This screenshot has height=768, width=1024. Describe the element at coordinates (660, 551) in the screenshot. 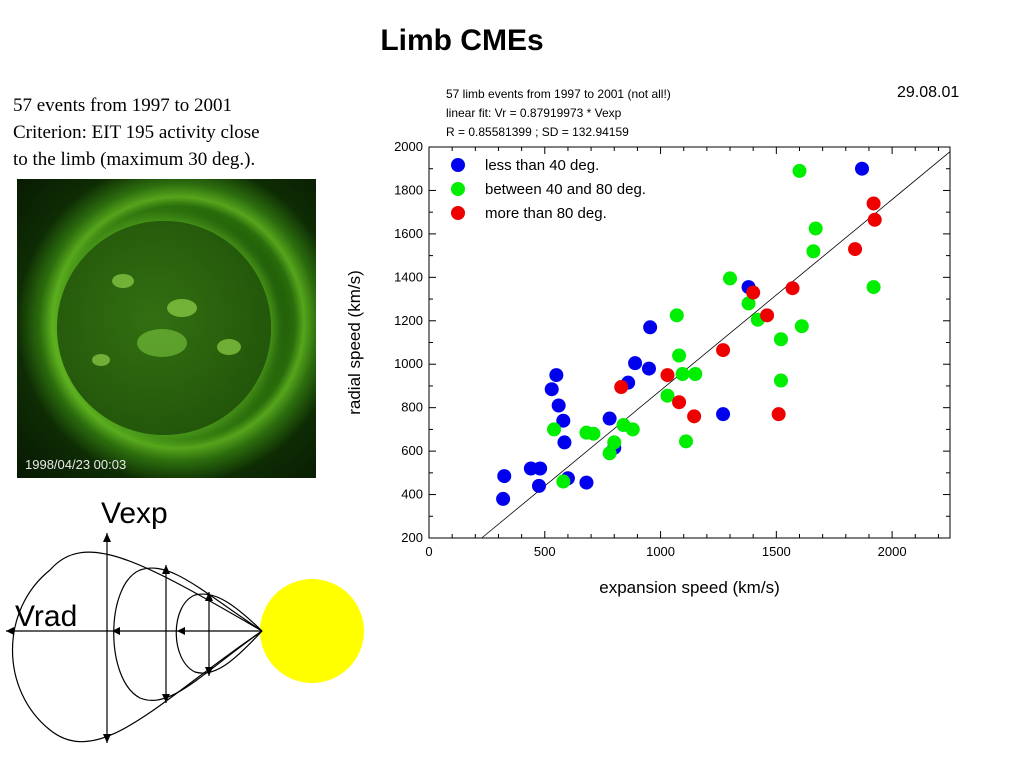

I see `x-tick-label: 1000` at that location.